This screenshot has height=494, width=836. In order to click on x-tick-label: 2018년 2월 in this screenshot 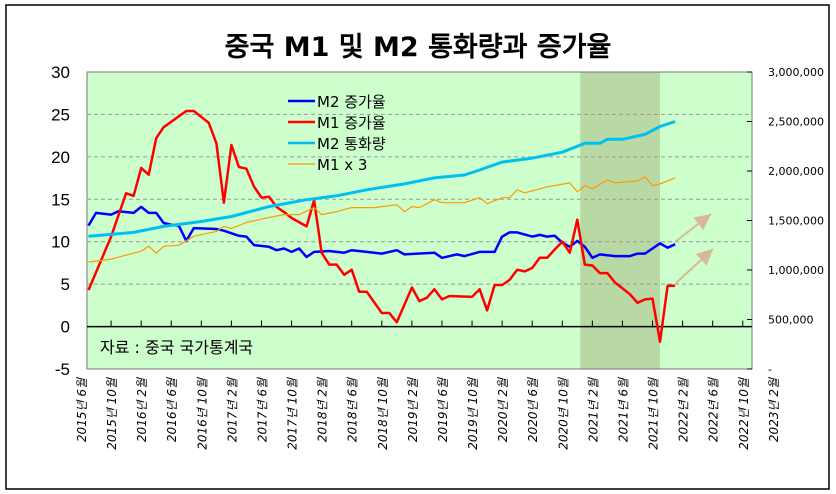, I will do `click(323, 409)`.